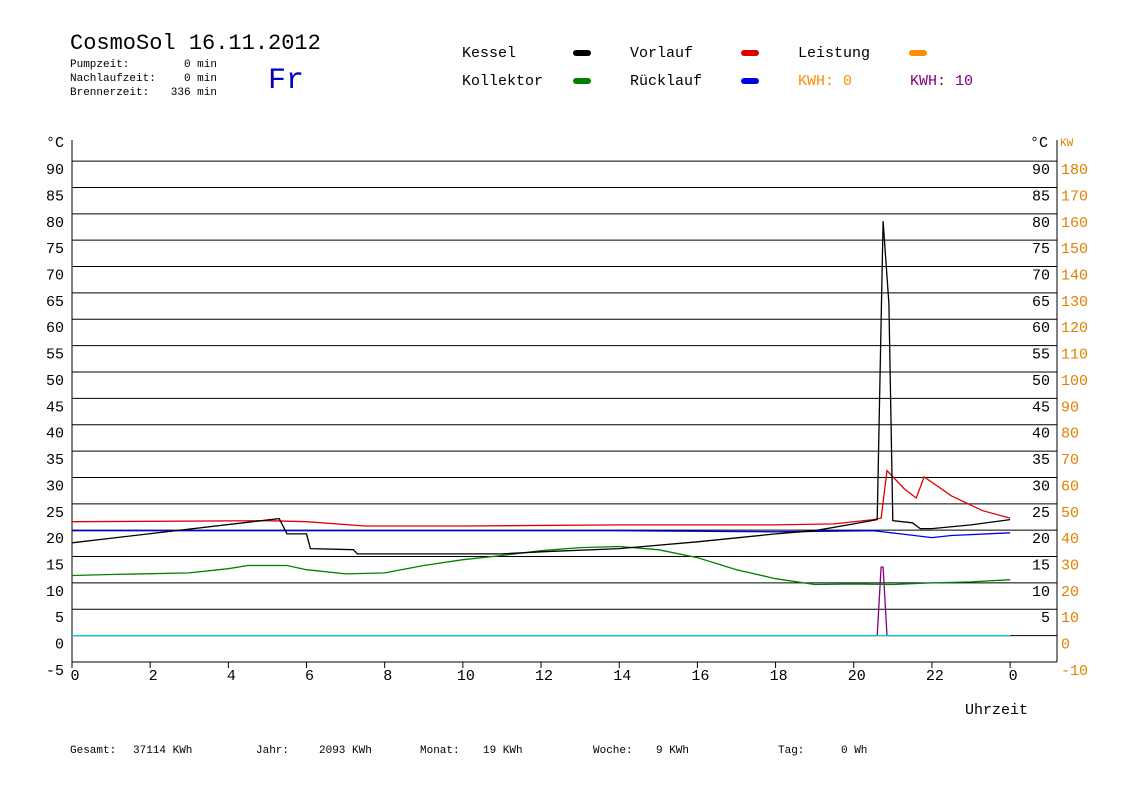  Describe the element at coordinates (466, 676) in the screenshot. I see `x-tick-label: 10` at that location.